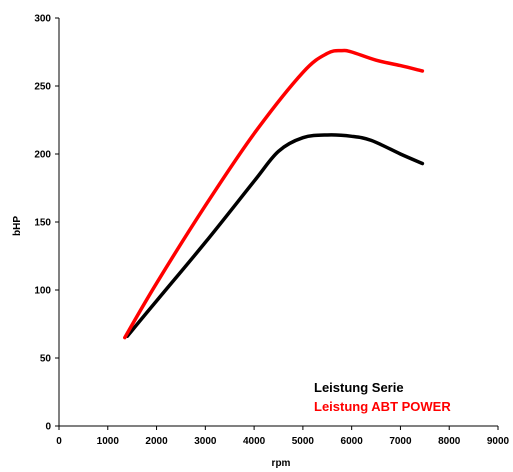  I want to click on y-tick-label: 250, so click(42, 87).